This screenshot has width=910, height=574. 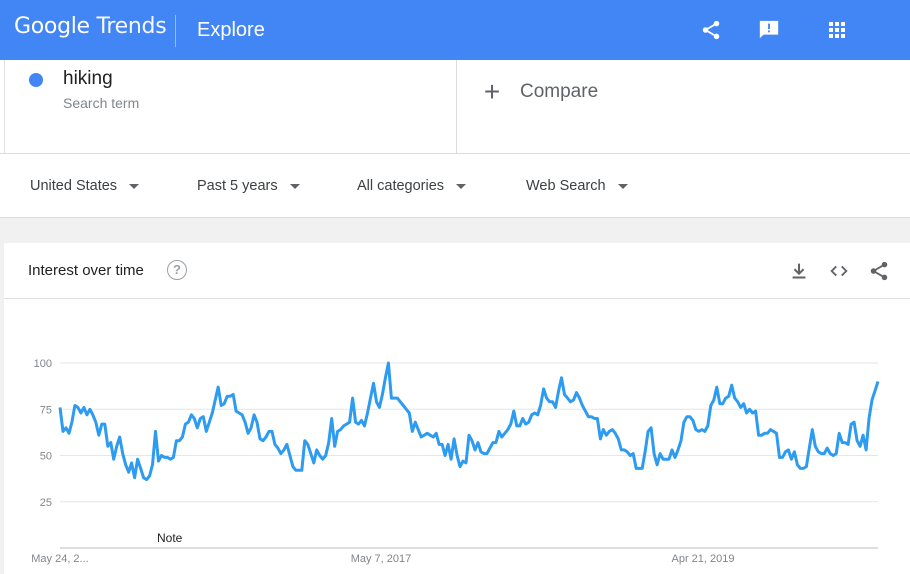 What do you see at coordinates (131, 26) in the screenshot?
I see `logo-trends-text: Trends` at bounding box center [131, 26].